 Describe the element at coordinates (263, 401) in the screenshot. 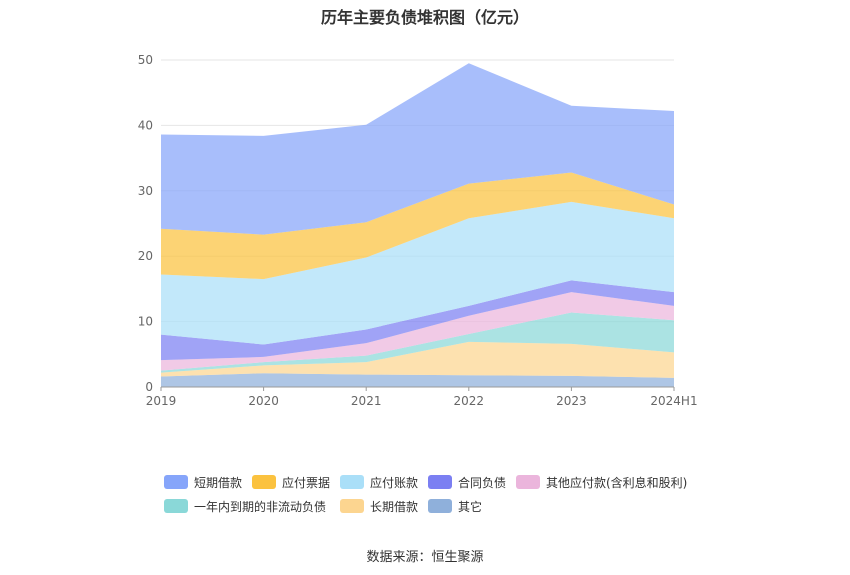

I see `x-tick-label: 2020` at that location.